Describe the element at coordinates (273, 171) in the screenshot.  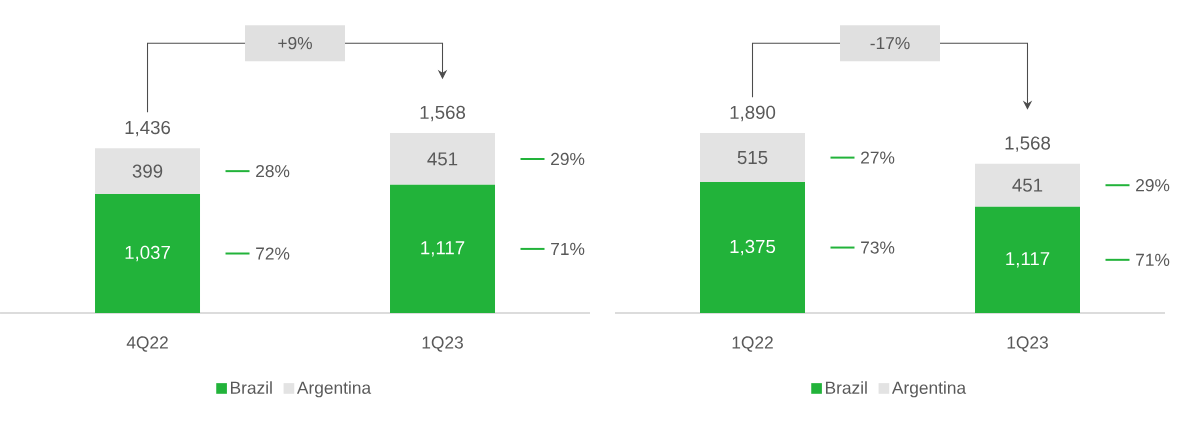
I see `annotation: 28%` at that location.